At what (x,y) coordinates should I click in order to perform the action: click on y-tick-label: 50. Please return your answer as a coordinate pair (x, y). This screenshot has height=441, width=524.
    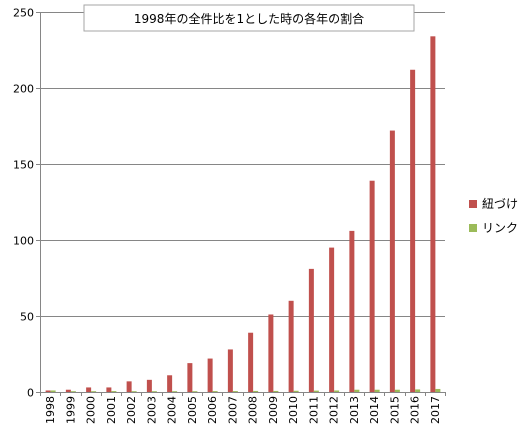
    Looking at the image, I should click on (27, 317).